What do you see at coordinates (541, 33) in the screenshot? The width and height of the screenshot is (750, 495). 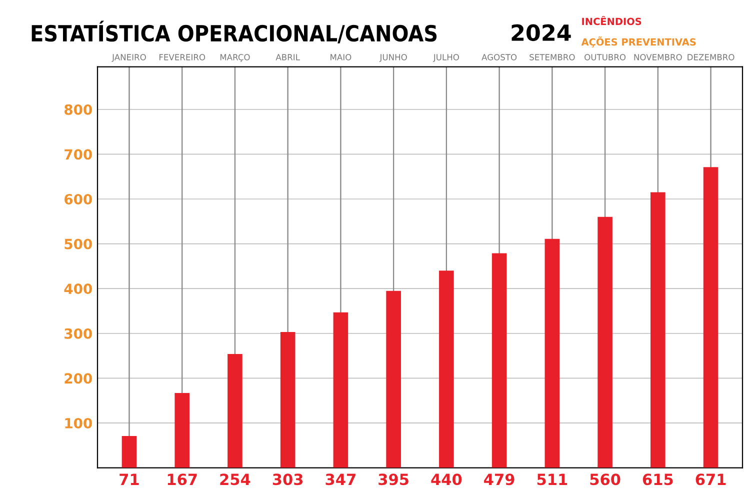 I see `chart-subtitle: 2024` at bounding box center [541, 33].